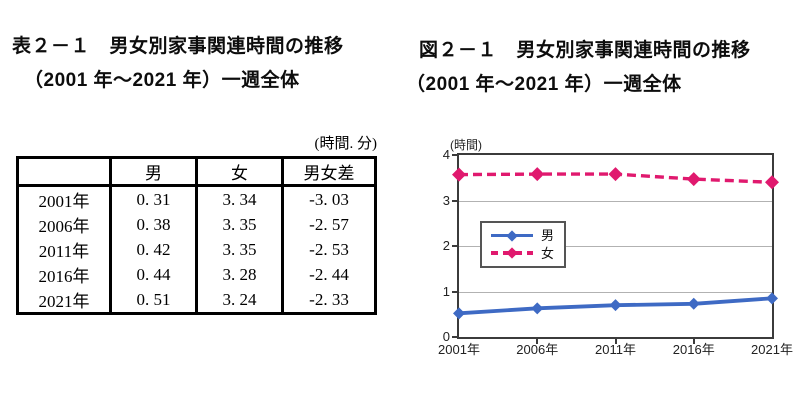  Describe the element at coordinates (446, 291) in the screenshot. I see `y-tick-label: 1` at that location.